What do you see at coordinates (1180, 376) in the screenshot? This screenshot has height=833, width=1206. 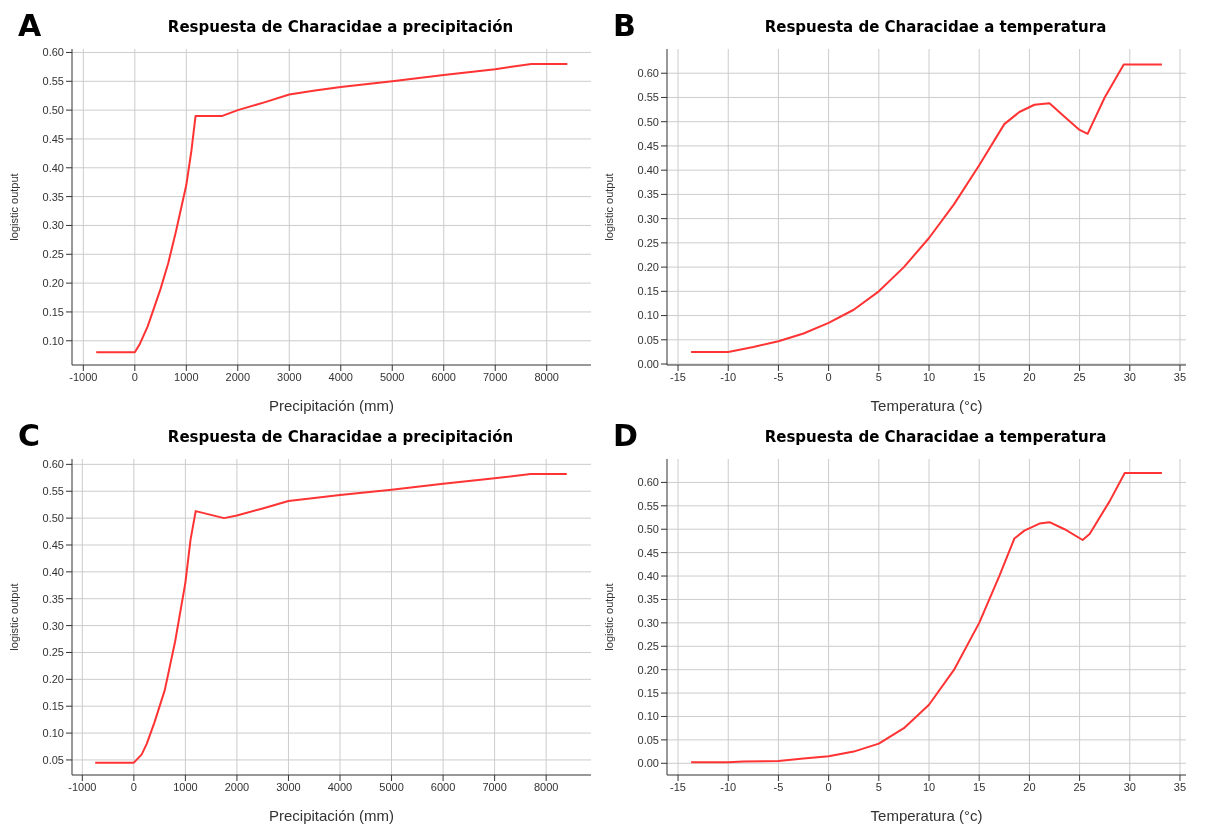 I see `x-tick-label: 35` at bounding box center [1180, 376].